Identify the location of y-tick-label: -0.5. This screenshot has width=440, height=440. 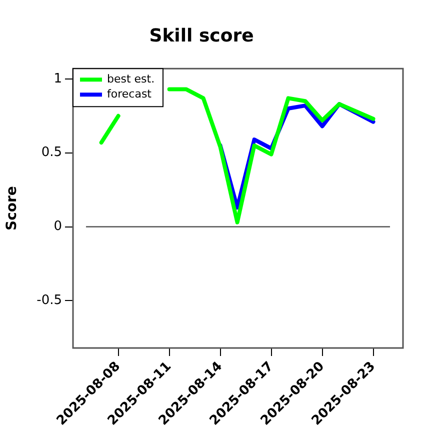
(49, 300).